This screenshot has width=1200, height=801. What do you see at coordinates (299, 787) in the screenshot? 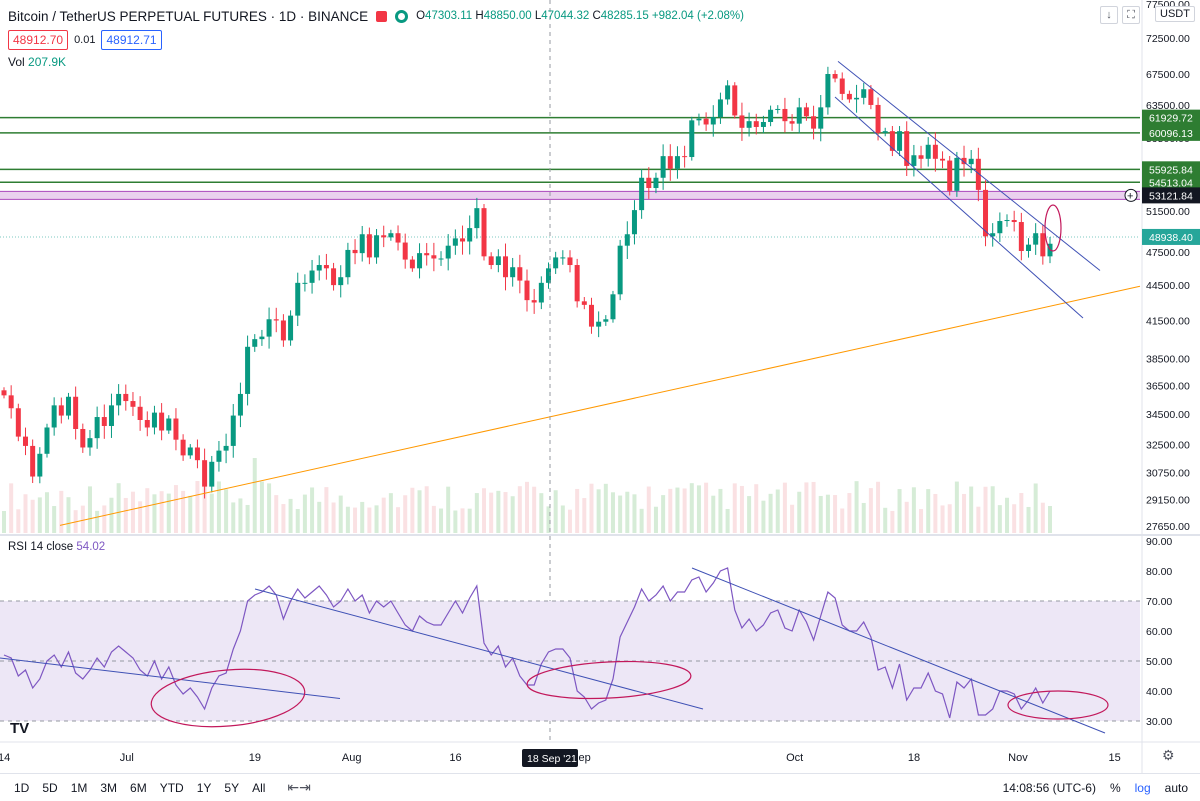
I see `calendar-range-icon: ⇤⇥` at bounding box center [299, 787].